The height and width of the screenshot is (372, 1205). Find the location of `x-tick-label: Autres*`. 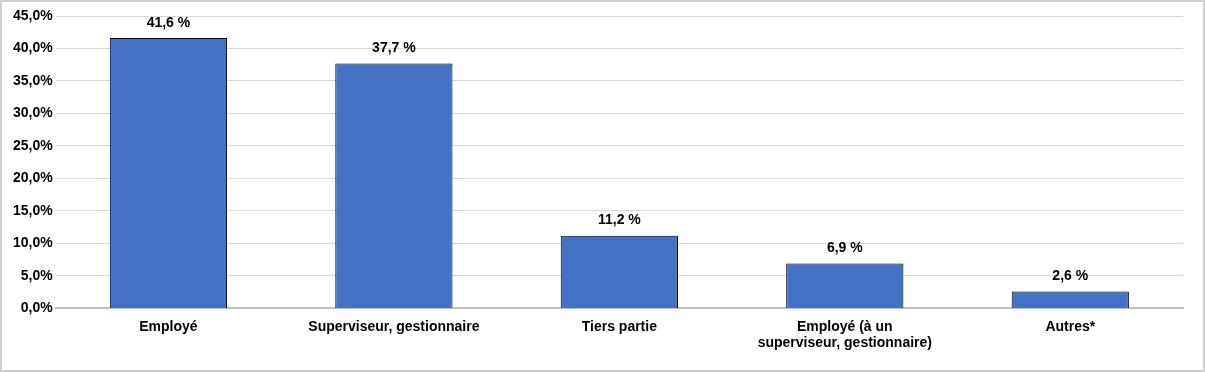

x-tick-label: Autres* is located at coordinates (1070, 325).